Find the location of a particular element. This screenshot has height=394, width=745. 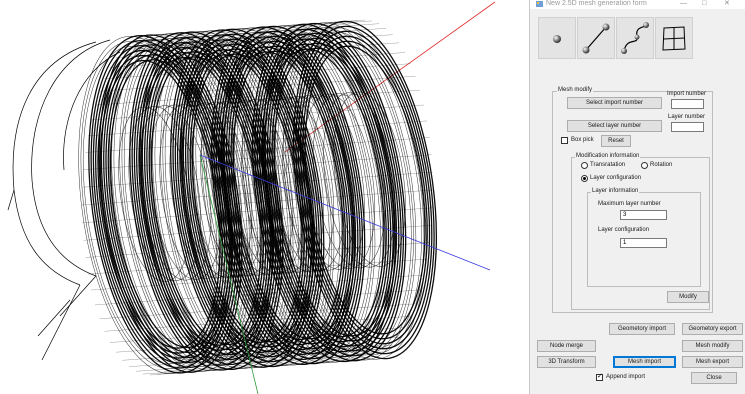

layer-configuration-label: Layer configuration is located at coordinates (624, 230).